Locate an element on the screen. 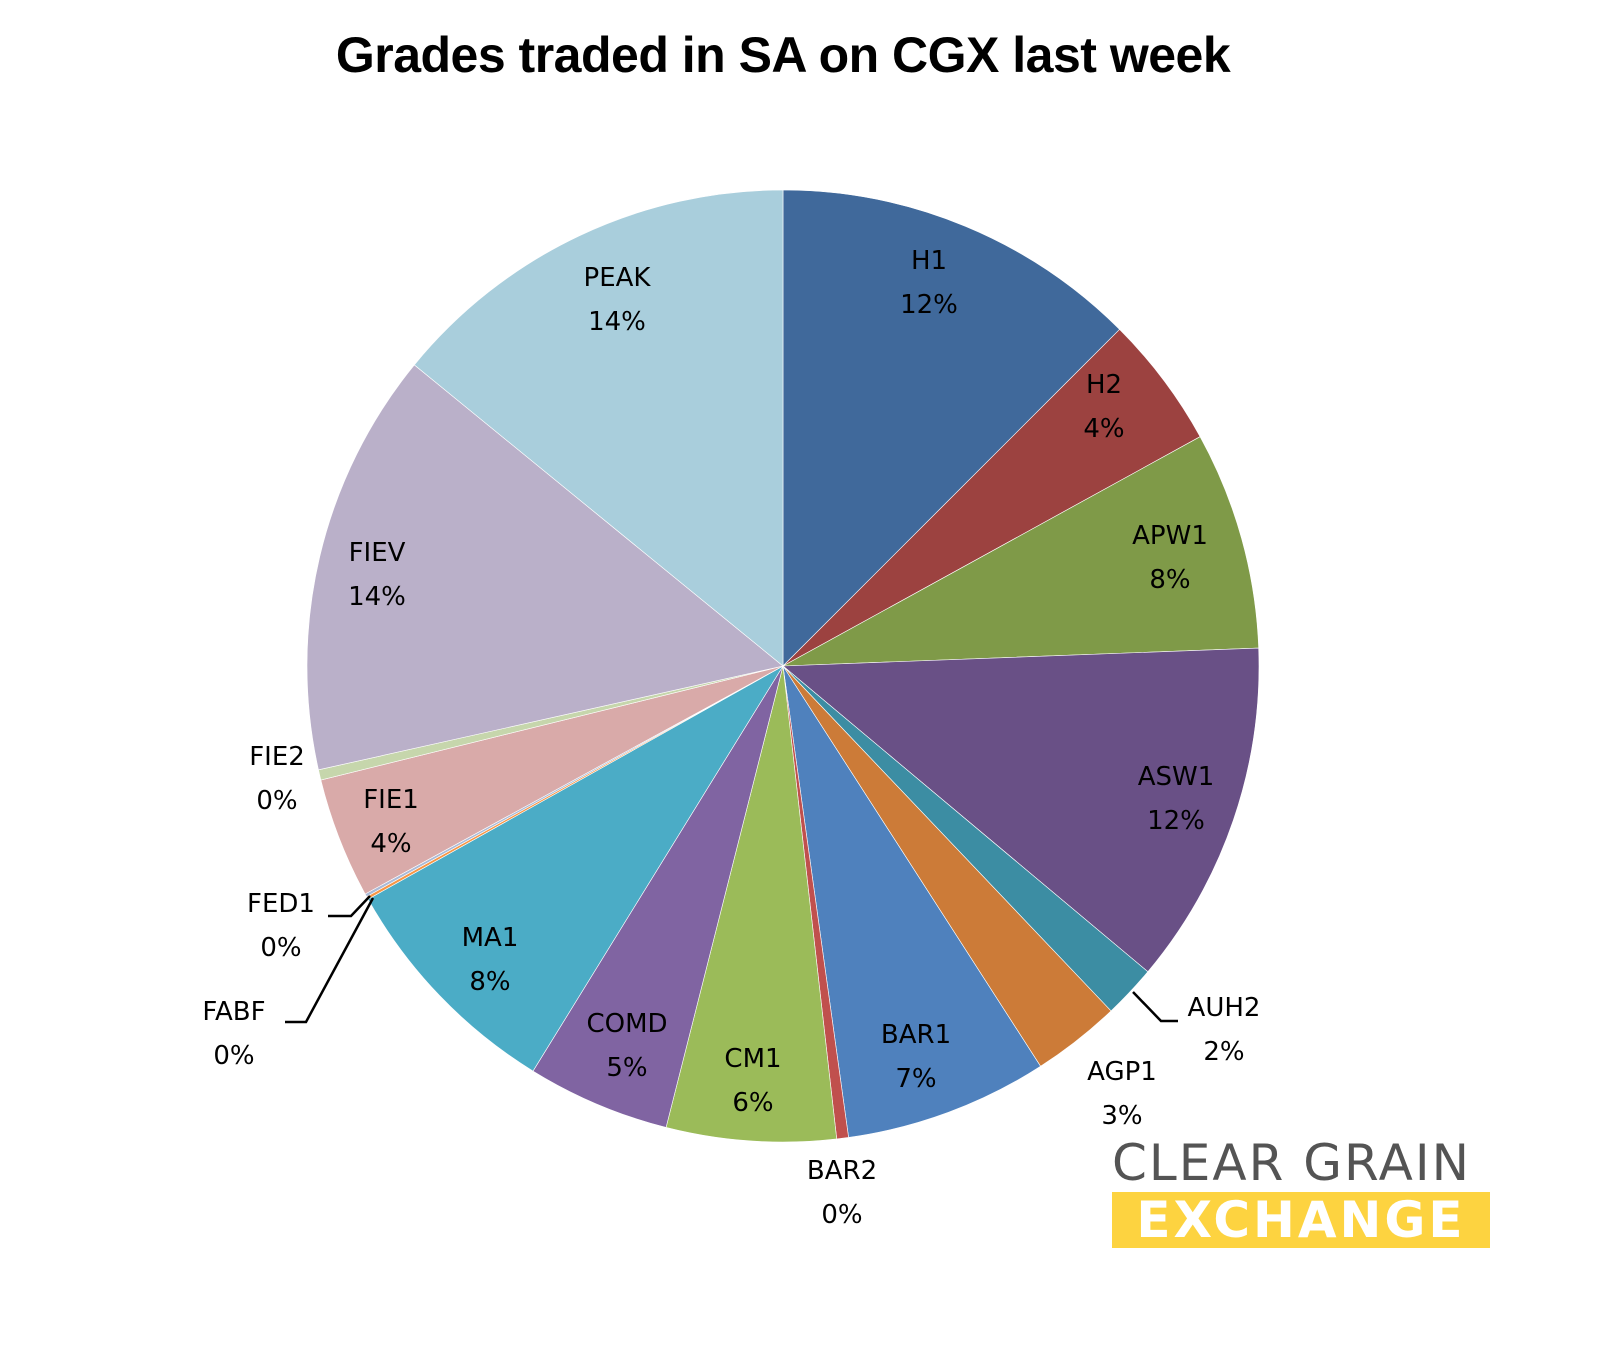 This screenshot has width=1609, height=1351. leader-lines is located at coordinates (731, 959).